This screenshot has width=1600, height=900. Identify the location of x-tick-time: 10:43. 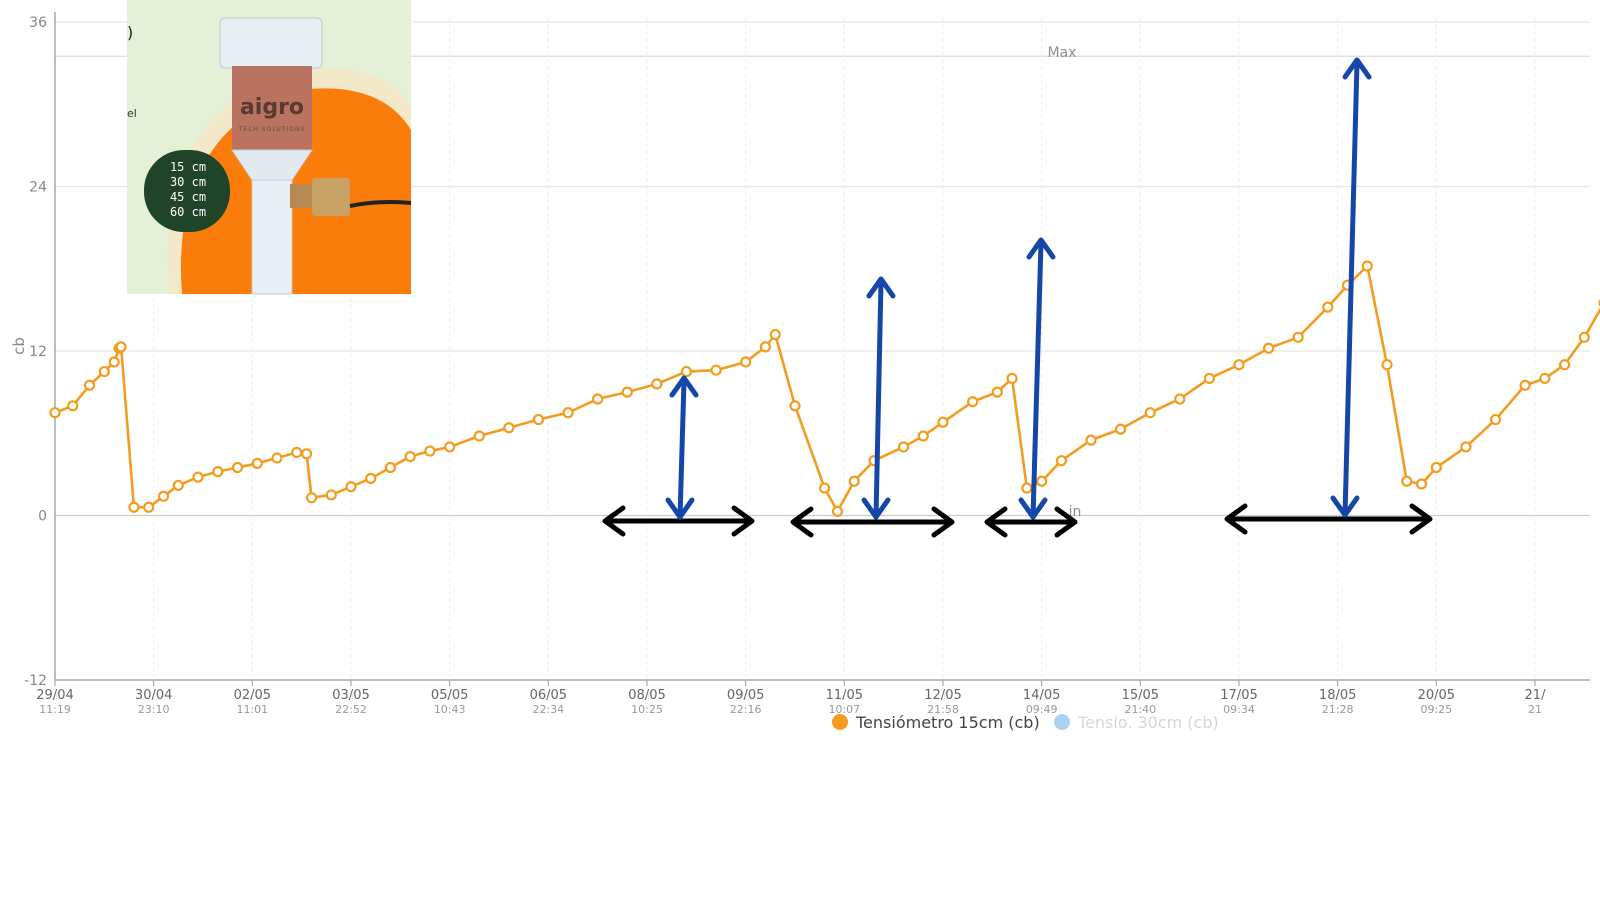
(450, 709).